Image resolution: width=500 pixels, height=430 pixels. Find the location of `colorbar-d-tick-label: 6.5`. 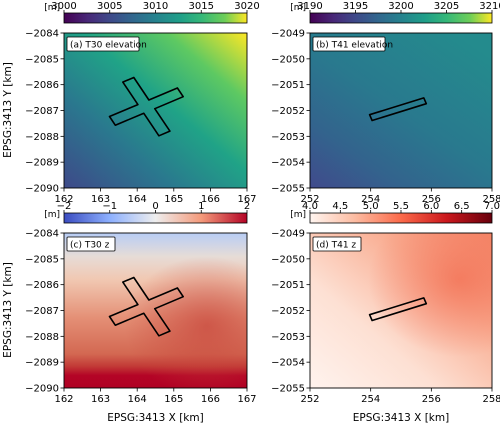

colorbar-d-tick-label: 6.5 is located at coordinates (462, 206).